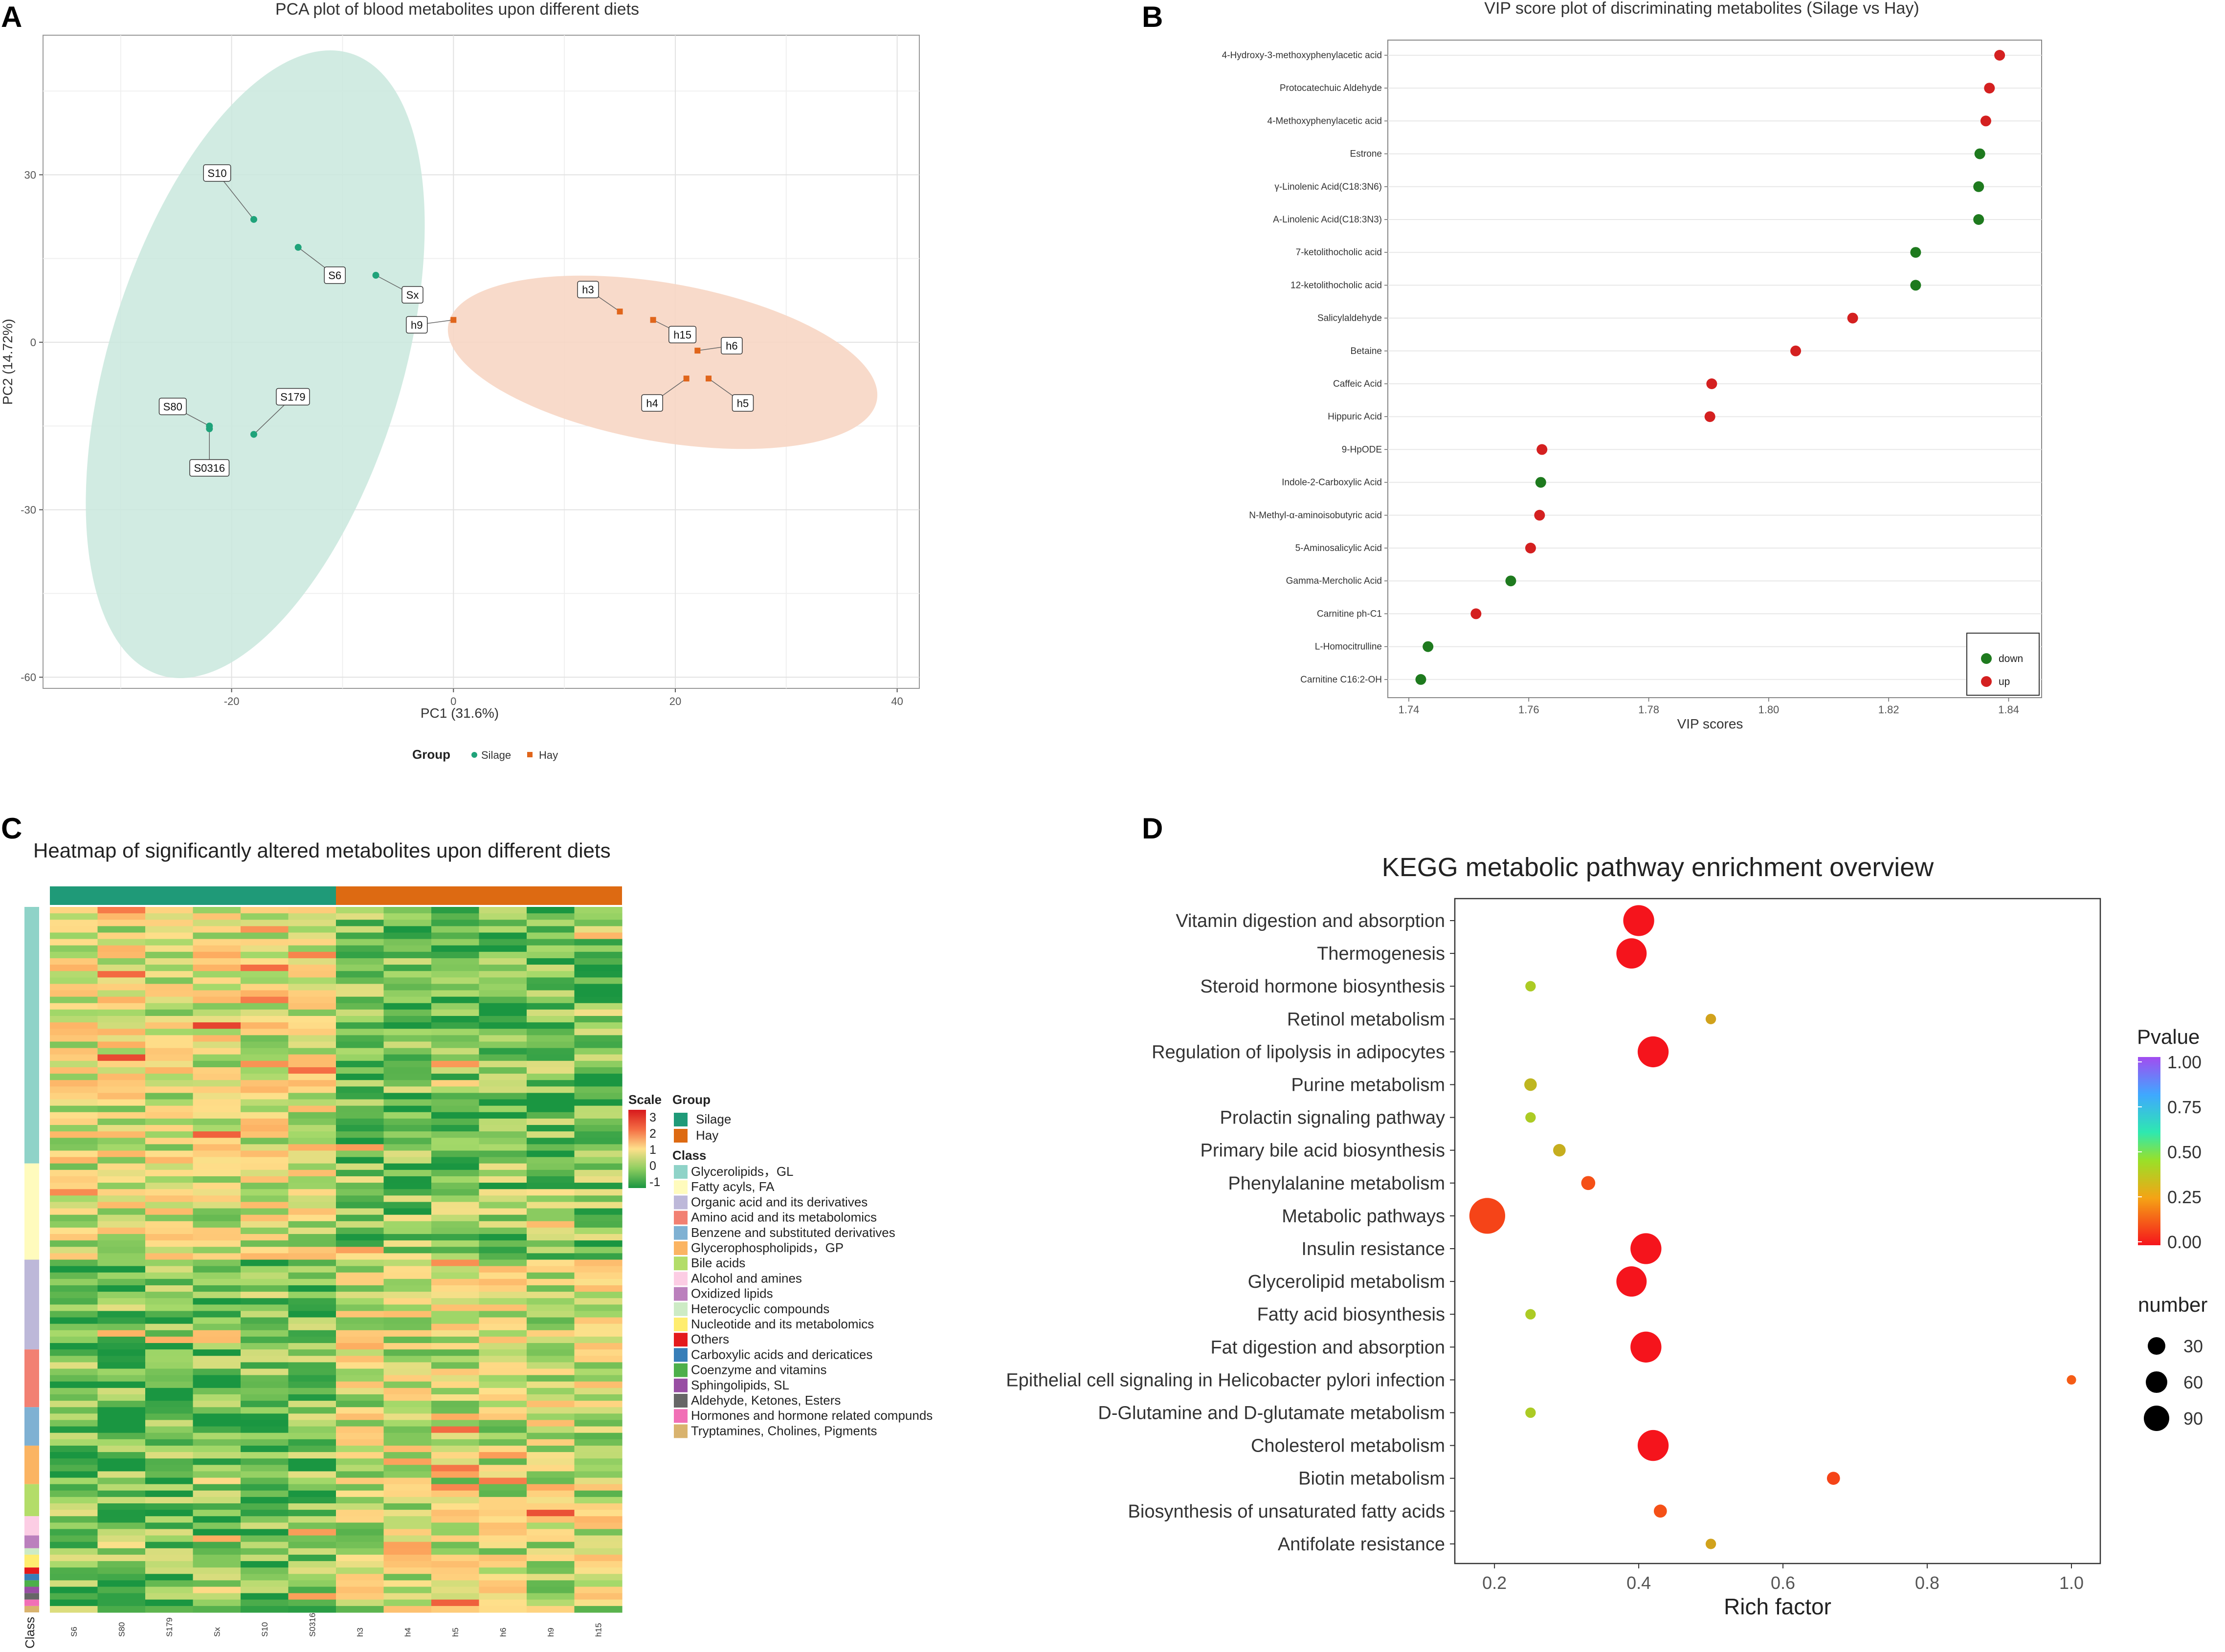  What do you see at coordinates (2009, 710) in the screenshot?
I see `vip-x-tick-label: 1.84` at bounding box center [2009, 710].